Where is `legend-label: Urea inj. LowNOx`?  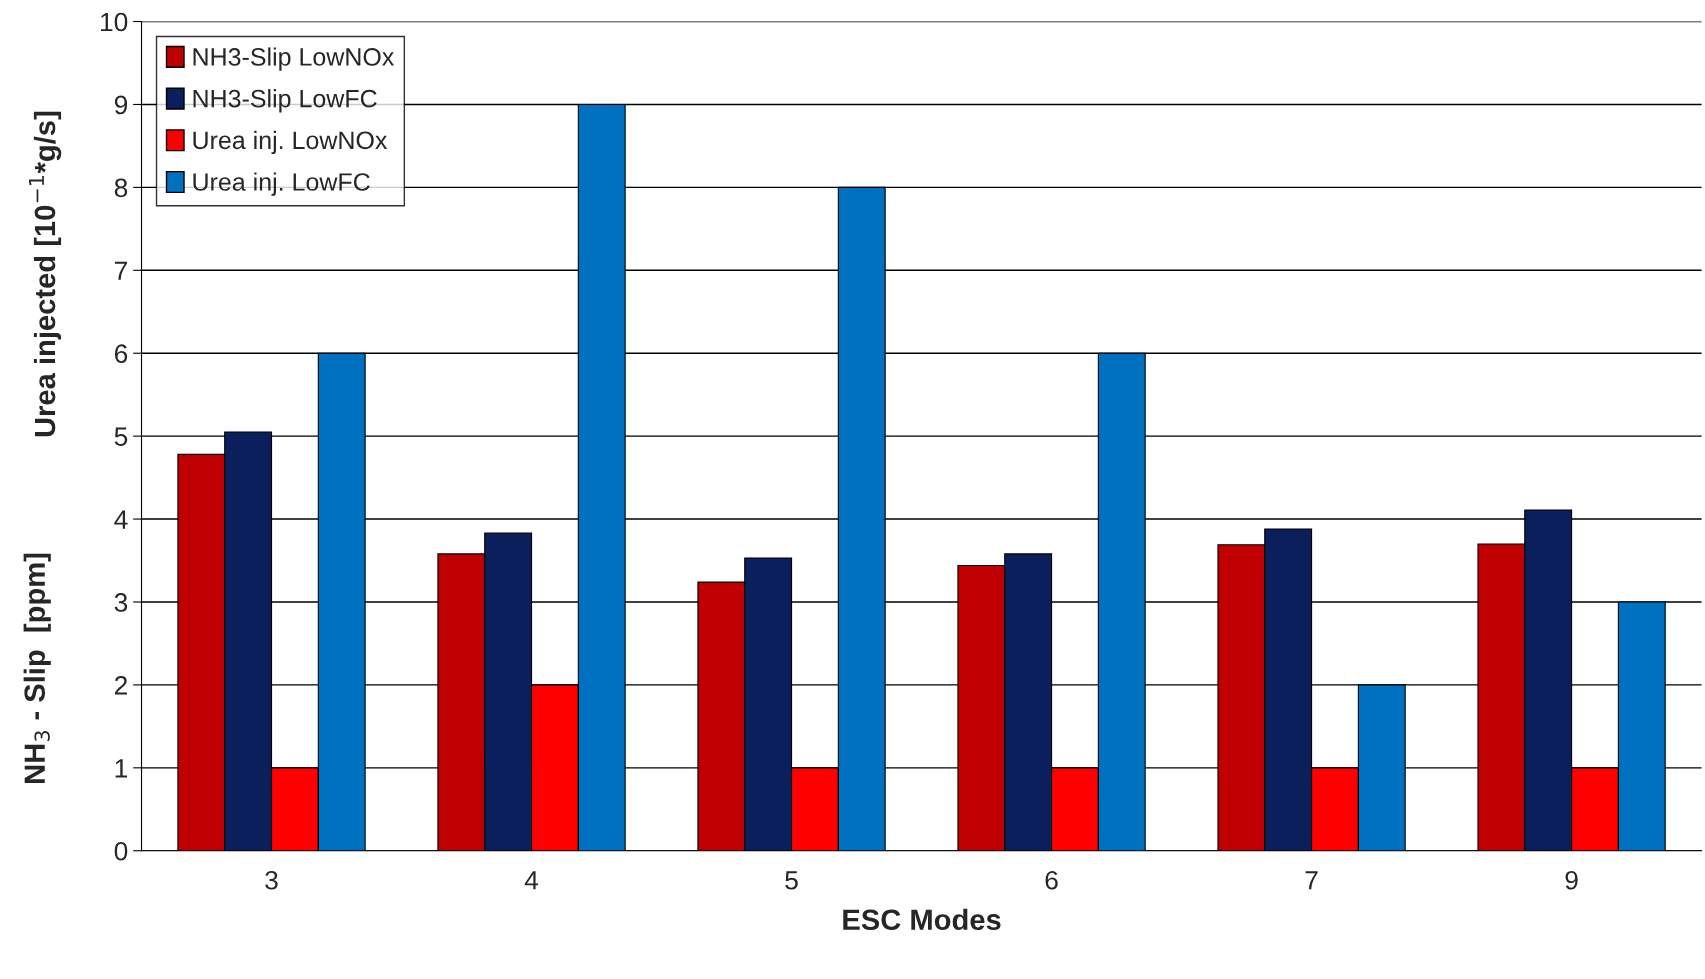
legend-label: Urea inj. LowNOx is located at coordinates (290, 142).